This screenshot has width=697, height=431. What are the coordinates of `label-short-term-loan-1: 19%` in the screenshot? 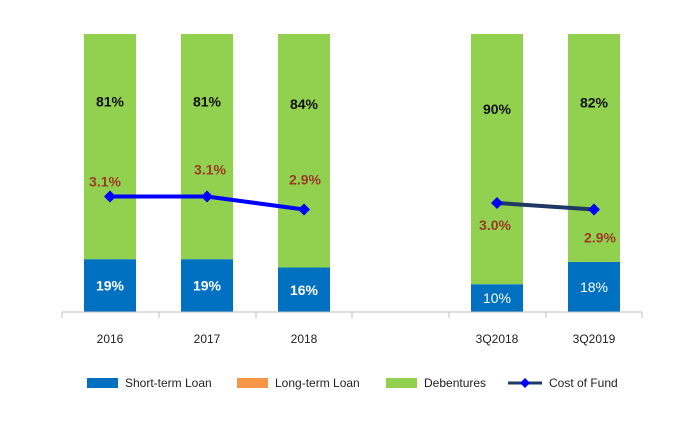 It's located at (207, 286).